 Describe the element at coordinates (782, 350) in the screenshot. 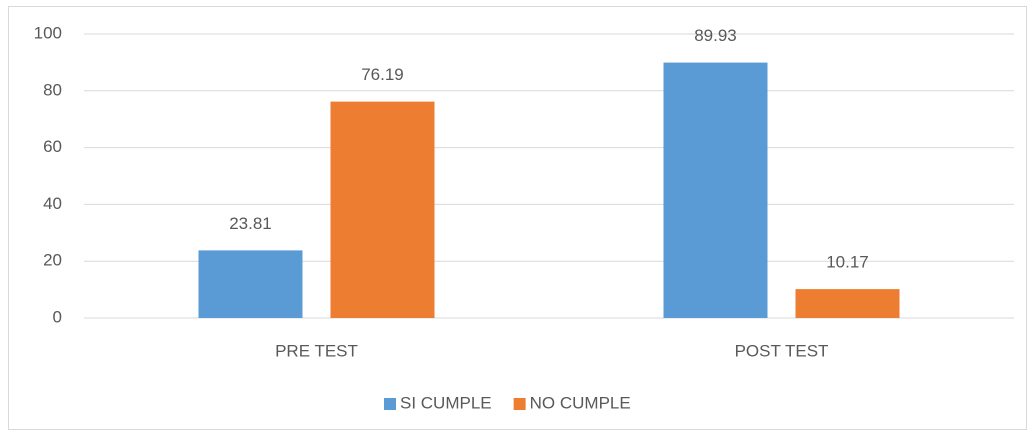

I see `x-tick-label: POST TEST` at that location.